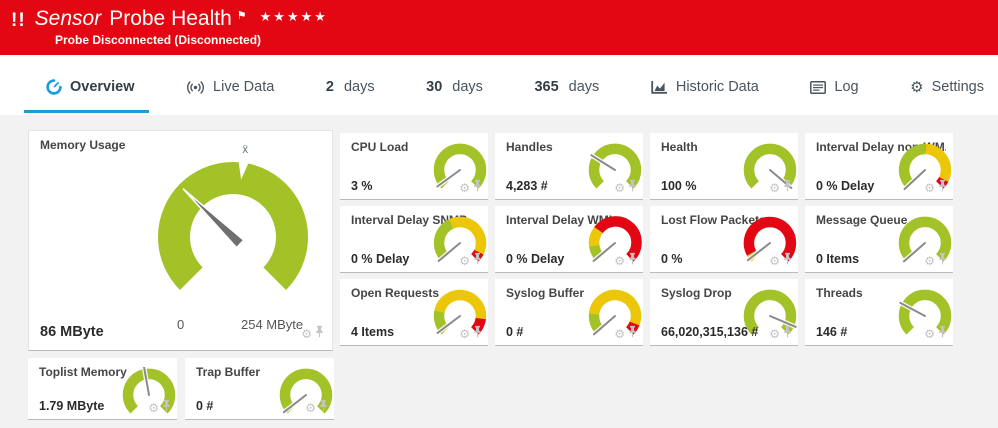 The height and width of the screenshot is (428, 998). What do you see at coordinates (862, 220) in the screenshot?
I see `gauge-title: Message Queue` at bounding box center [862, 220].